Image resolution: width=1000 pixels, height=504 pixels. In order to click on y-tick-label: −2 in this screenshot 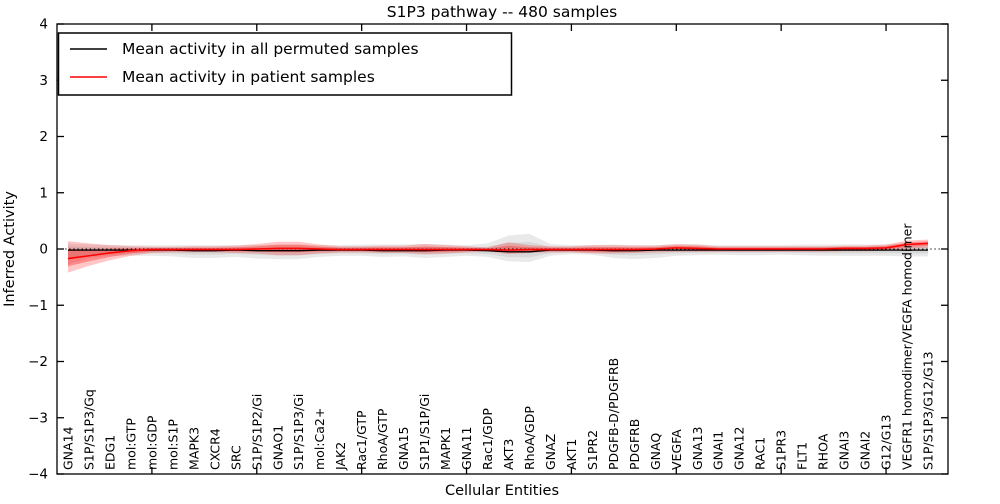, I will do `click(38, 362)`.